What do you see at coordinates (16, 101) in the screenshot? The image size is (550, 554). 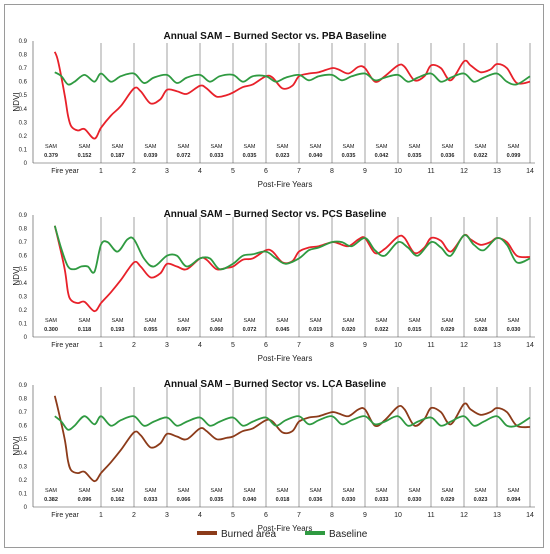 I see `y-axis-label: NDVI` at bounding box center [16, 101].